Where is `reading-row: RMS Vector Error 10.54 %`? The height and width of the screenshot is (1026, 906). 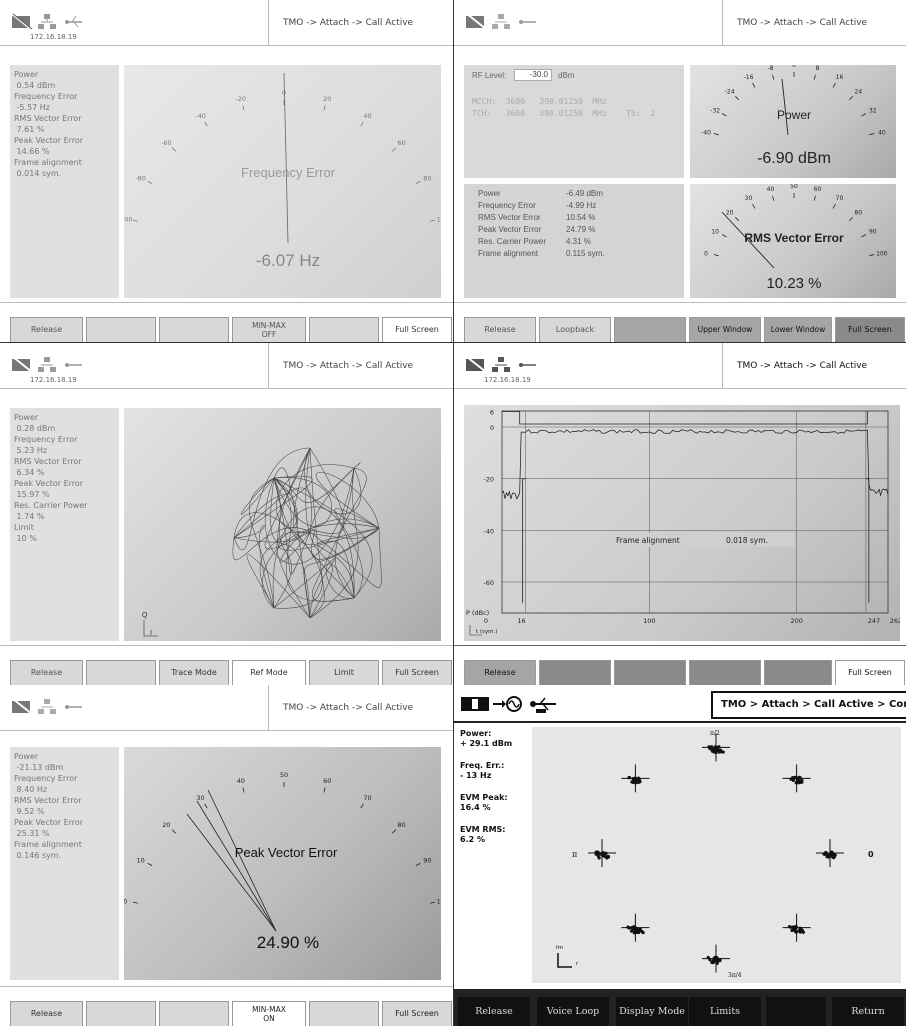
reading-row: RMS Vector Error 10.54 % is located at coordinates (581, 218).